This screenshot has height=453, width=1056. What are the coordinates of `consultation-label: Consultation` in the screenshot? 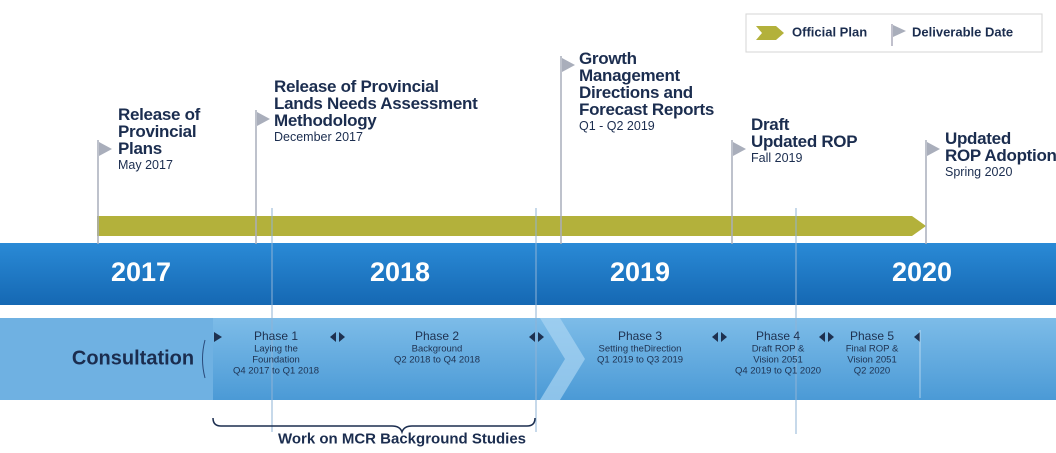 It's located at (133, 358).